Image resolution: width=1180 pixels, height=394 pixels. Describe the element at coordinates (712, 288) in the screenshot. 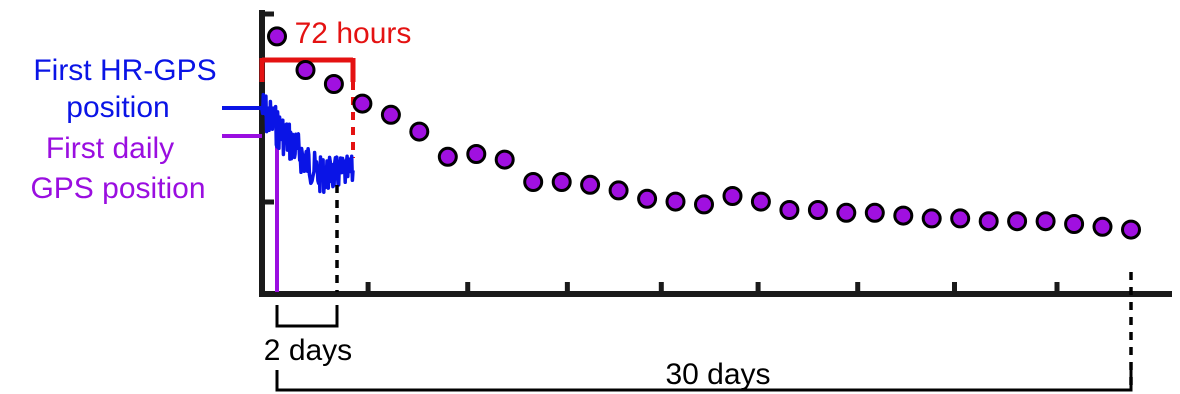

I see `x-ticks` at that location.